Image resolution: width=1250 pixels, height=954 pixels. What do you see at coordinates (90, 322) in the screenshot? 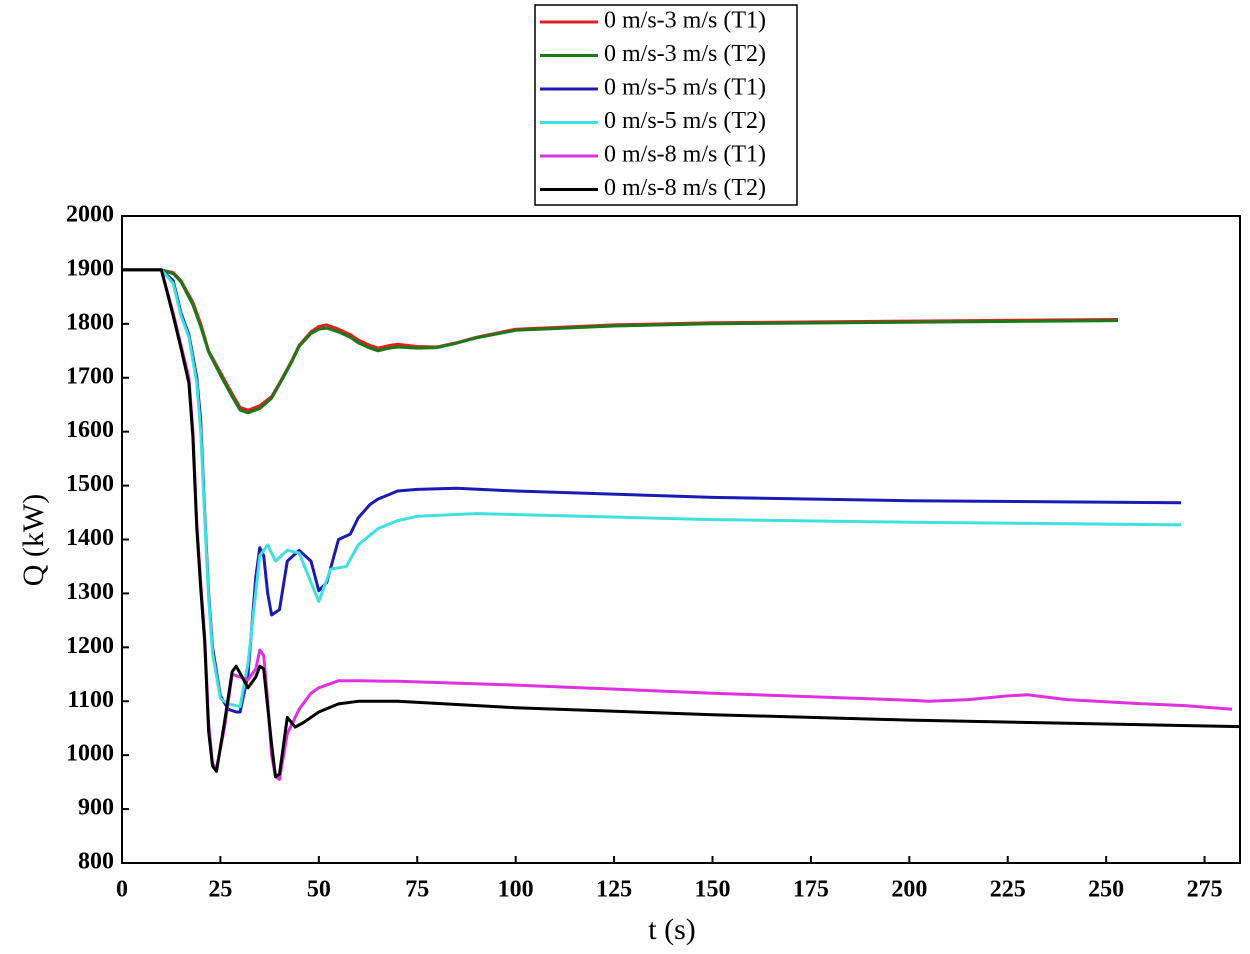
I see `y-tick-label: 1800` at bounding box center [90, 322].